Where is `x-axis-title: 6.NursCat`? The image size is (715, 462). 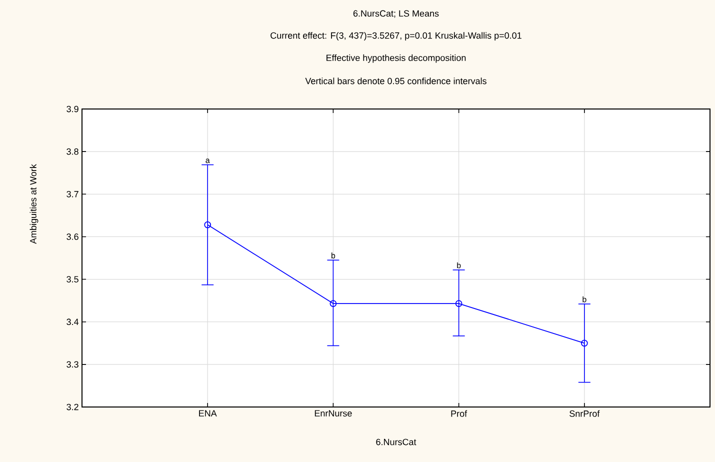 x-axis-title: 6.NursCat is located at coordinates (396, 442).